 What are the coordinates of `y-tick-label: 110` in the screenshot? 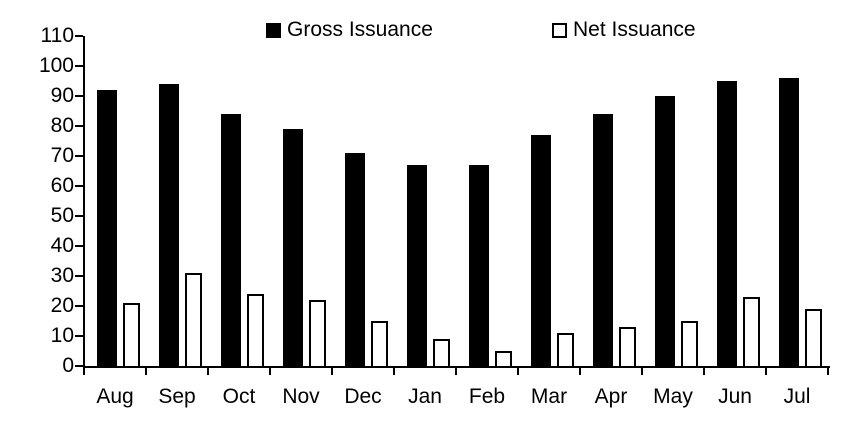 It's located at (57, 35).